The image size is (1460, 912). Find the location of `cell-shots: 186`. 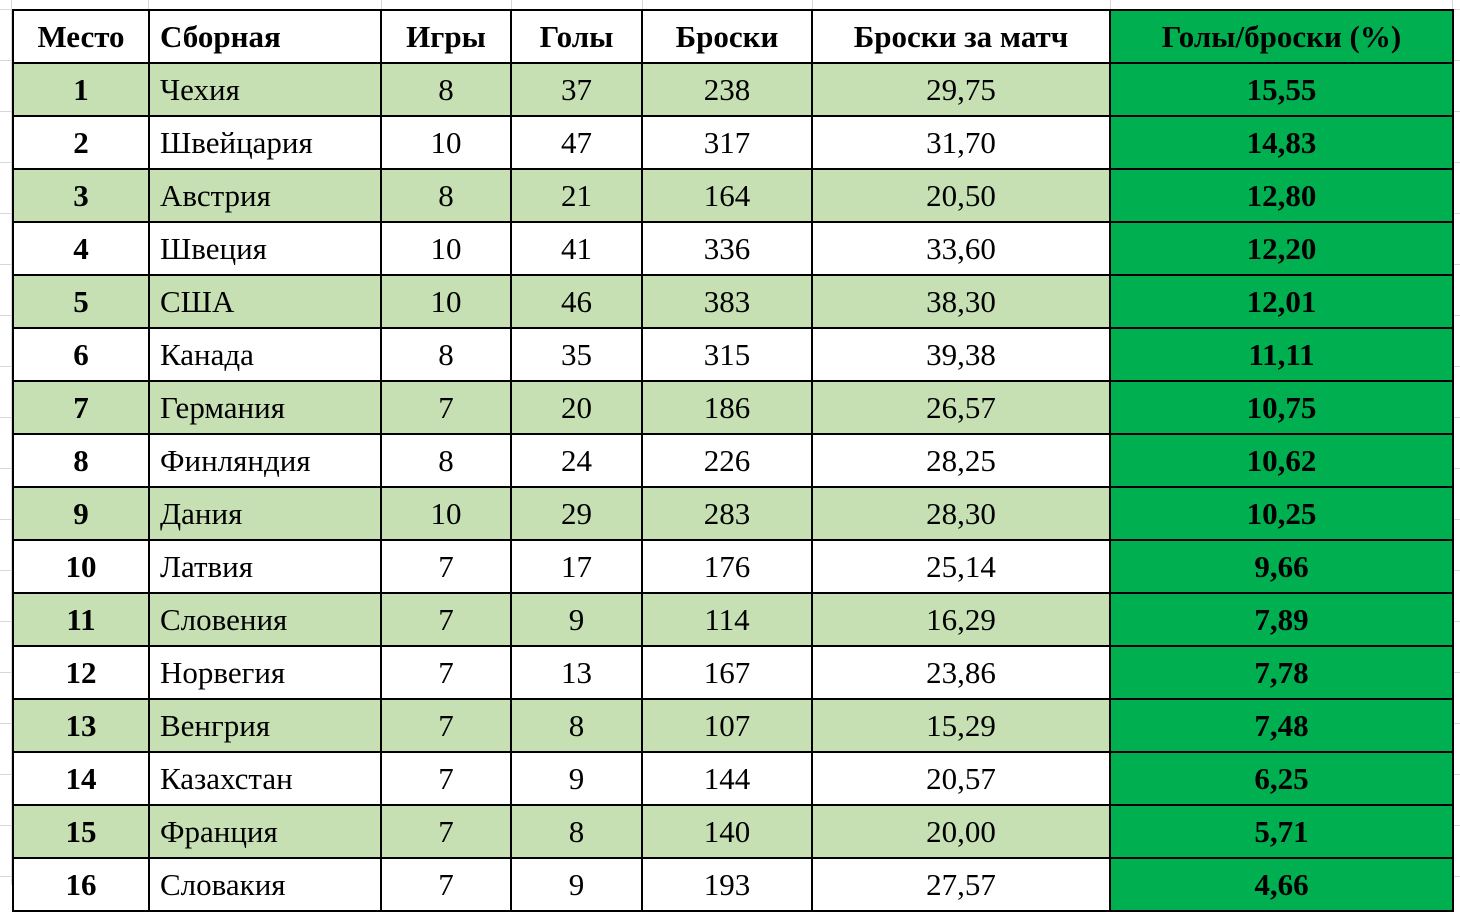

cell-shots: 186 is located at coordinates (727, 407).